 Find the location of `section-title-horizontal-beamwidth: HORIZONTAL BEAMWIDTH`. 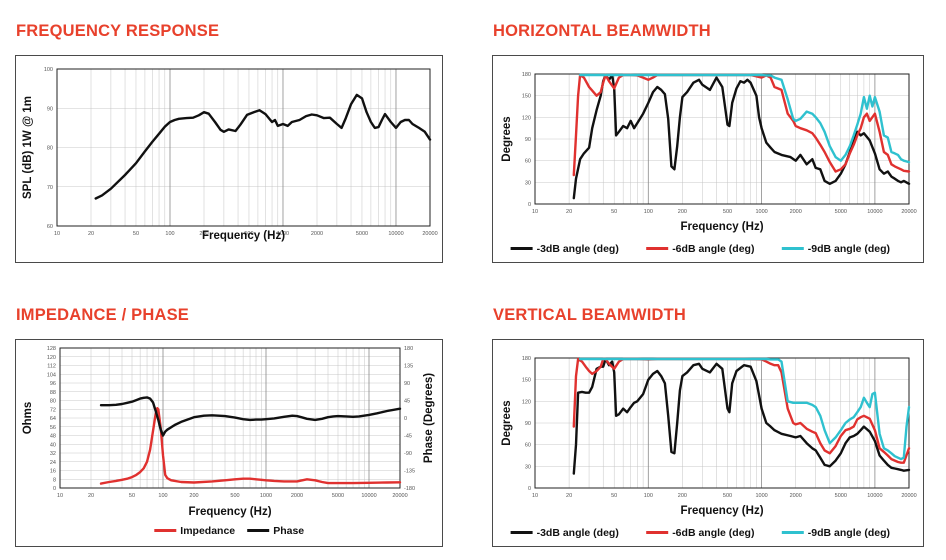

section-title-horizontal-beamwidth: HORIZONTAL BEAMWIDTH is located at coordinates (602, 31).